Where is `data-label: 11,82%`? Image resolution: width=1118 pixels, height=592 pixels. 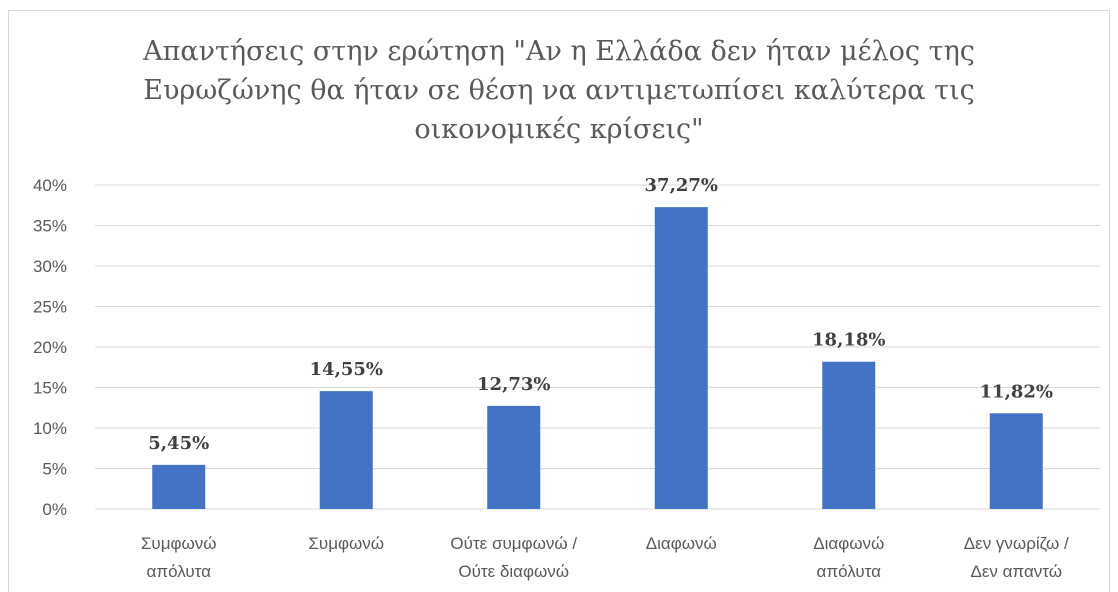 data-label: 11,82% is located at coordinates (1016, 391).